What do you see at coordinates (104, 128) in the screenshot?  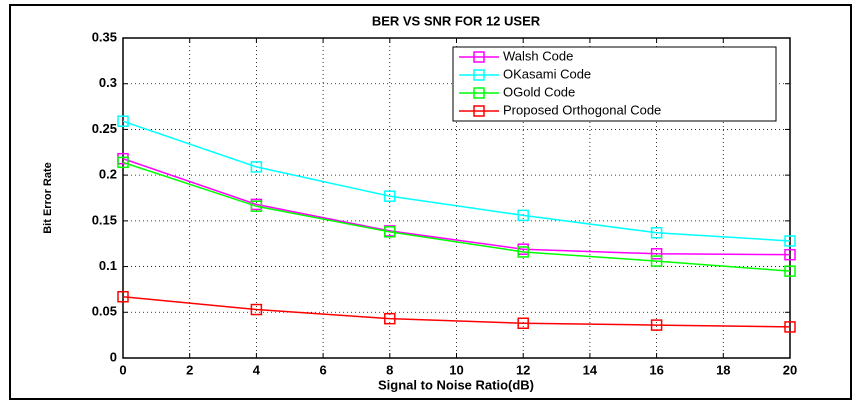 I see `y-tick-label: 0.25` at bounding box center [104, 128].